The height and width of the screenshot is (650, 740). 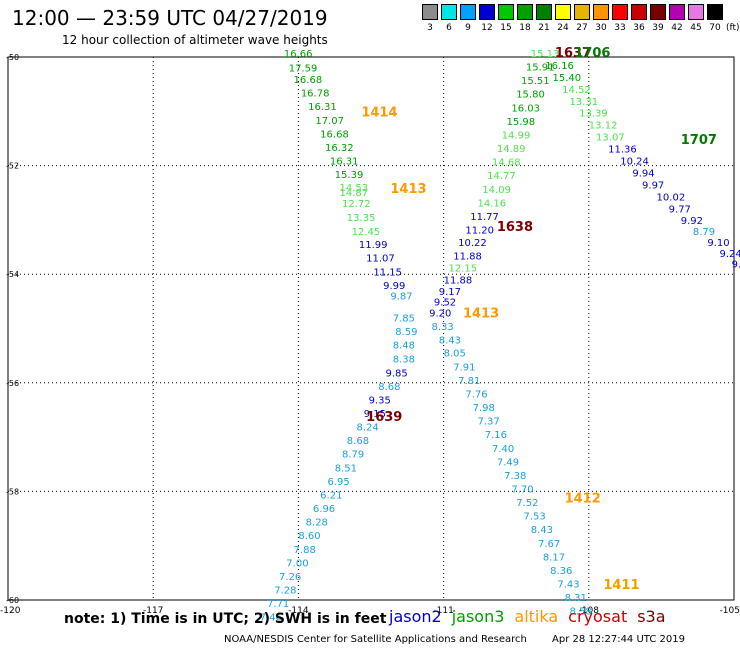 I want to click on wave-height-value: 8.68, so click(x=389, y=387).